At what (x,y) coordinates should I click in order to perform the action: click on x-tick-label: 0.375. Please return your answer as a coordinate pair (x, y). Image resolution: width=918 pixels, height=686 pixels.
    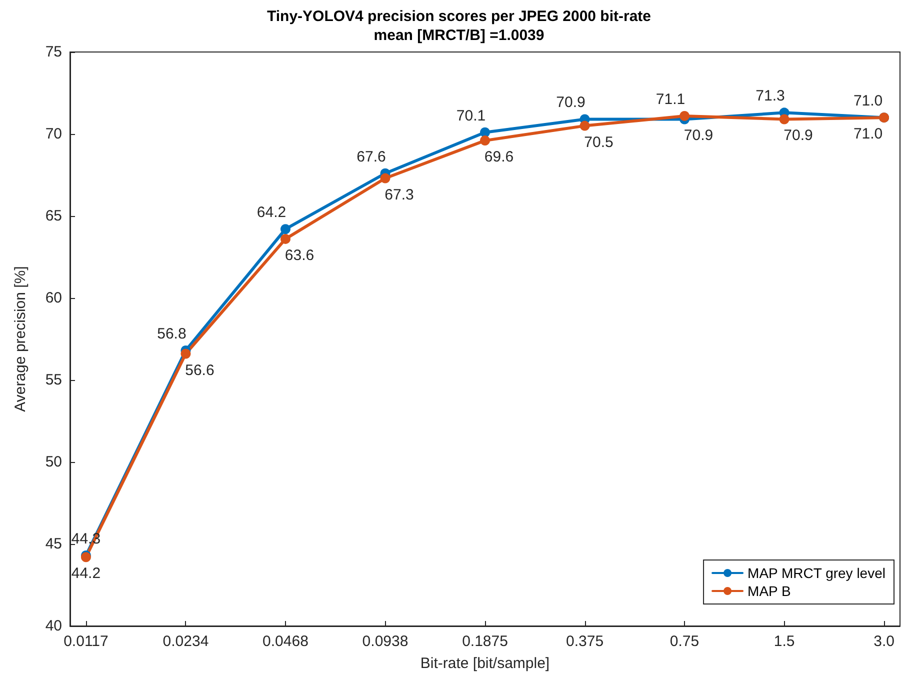
    Looking at the image, I should click on (585, 641).